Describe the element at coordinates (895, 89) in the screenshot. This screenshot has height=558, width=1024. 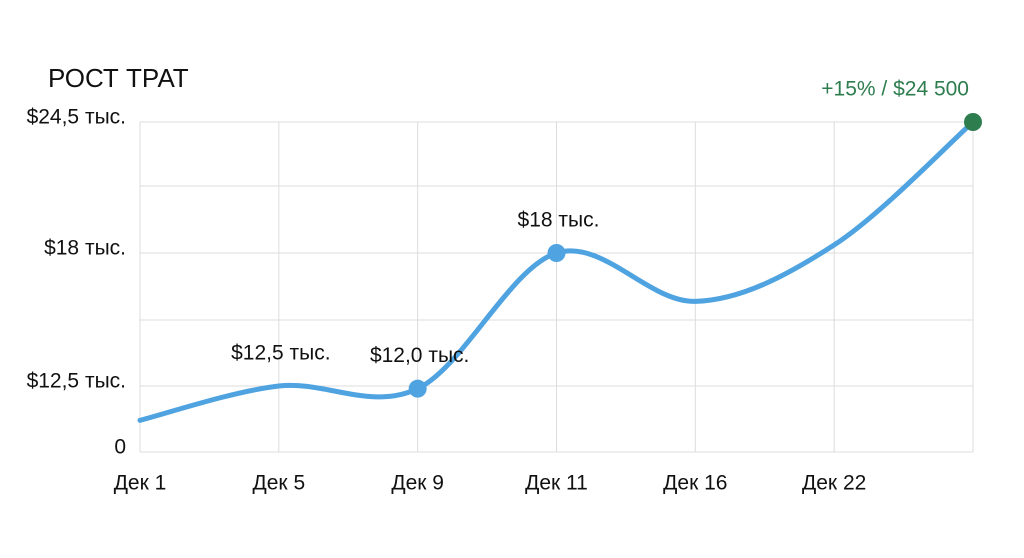
I see `data-label: +15% / $24 500` at that location.